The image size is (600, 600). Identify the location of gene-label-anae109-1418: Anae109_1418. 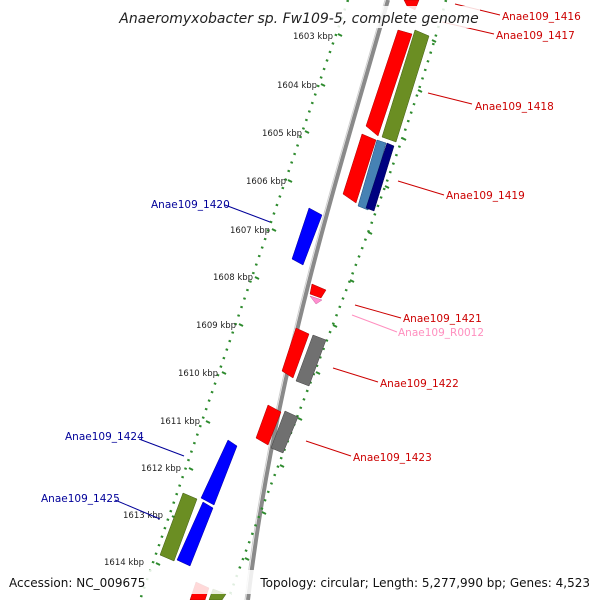
(514, 107).